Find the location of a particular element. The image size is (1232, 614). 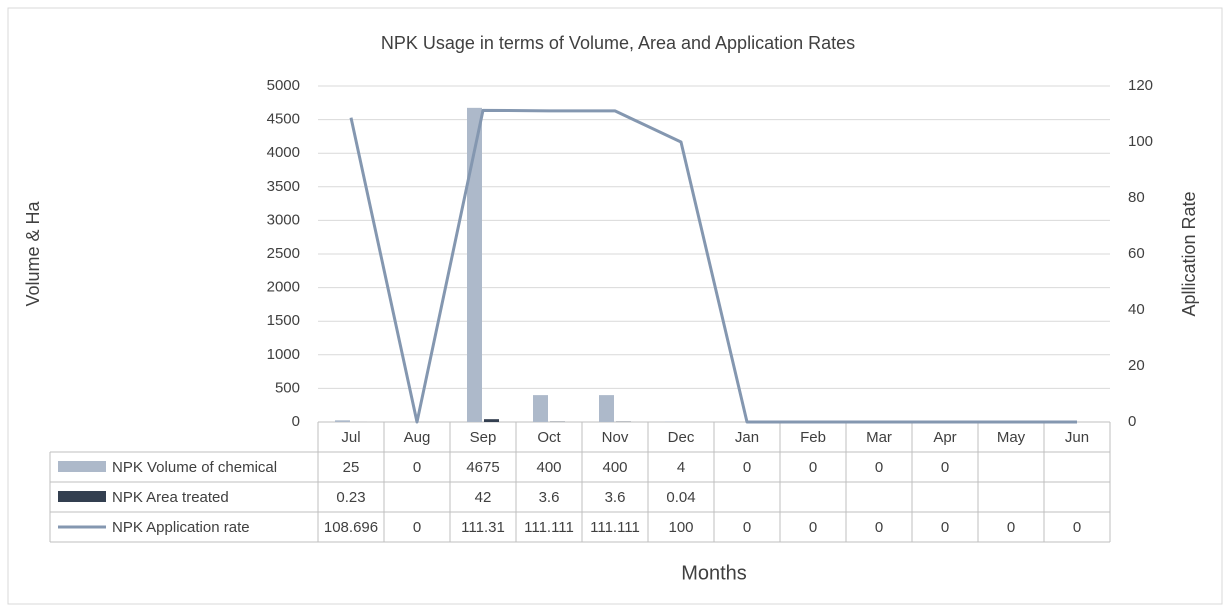

y2-tick-label: 20 is located at coordinates (1136, 365).